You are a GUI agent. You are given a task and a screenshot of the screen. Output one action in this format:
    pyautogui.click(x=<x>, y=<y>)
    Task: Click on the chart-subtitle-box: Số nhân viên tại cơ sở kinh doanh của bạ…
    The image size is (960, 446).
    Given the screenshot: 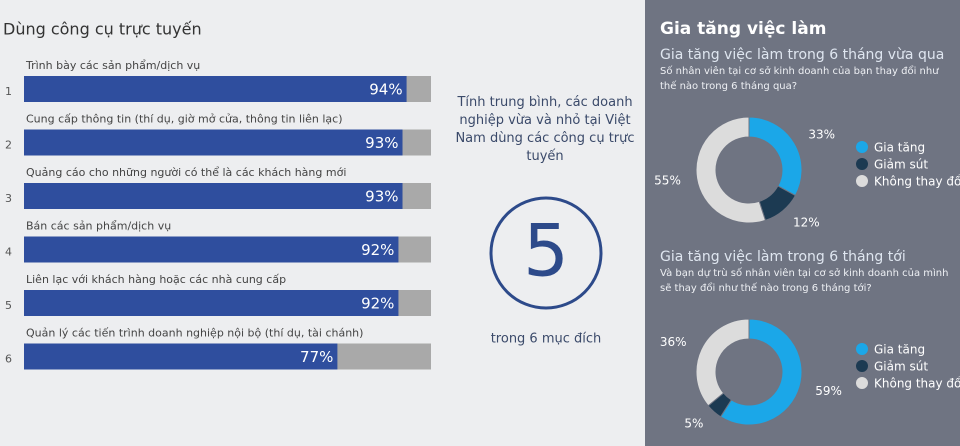 What is the action you would take?
    pyautogui.click(x=799, y=79)
    